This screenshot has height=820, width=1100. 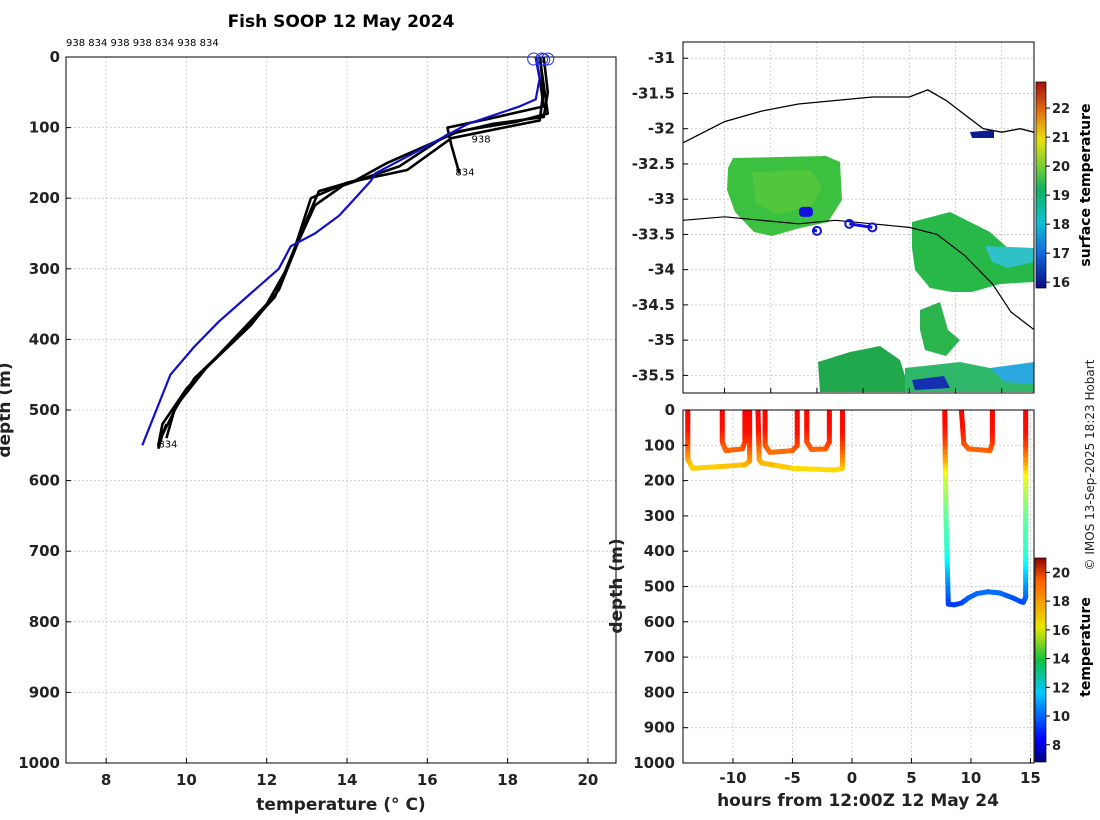 I want to click on sst-colorbar-tick-label: 21, so click(x=1061, y=138).